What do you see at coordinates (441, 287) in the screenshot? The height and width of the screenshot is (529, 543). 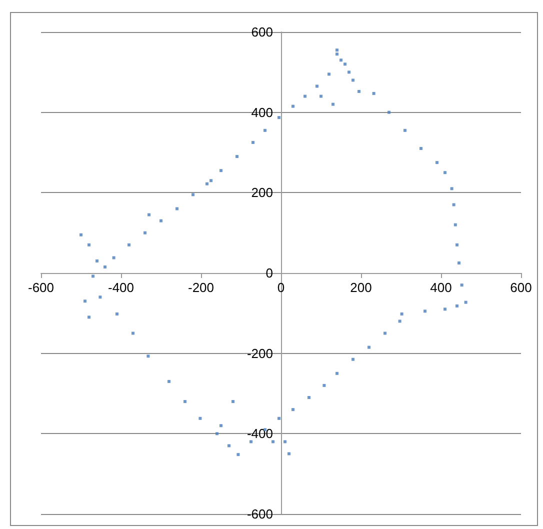 I see `x-tick-label: 400` at bounding box center [441, 287].